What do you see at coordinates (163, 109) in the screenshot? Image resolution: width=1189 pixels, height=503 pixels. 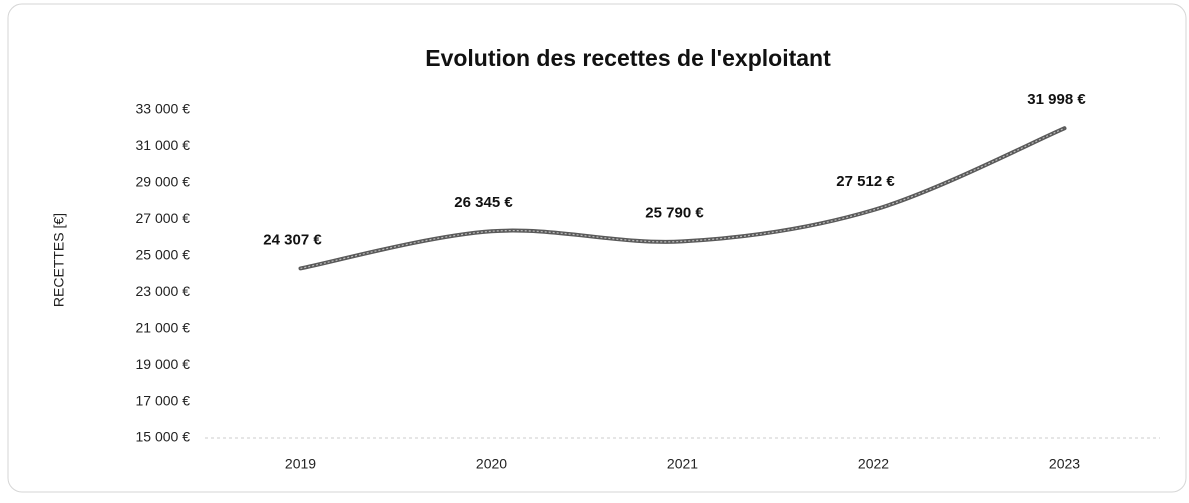 I see `y-tick-label: 33 000 €` at bounding box center [163, 109].